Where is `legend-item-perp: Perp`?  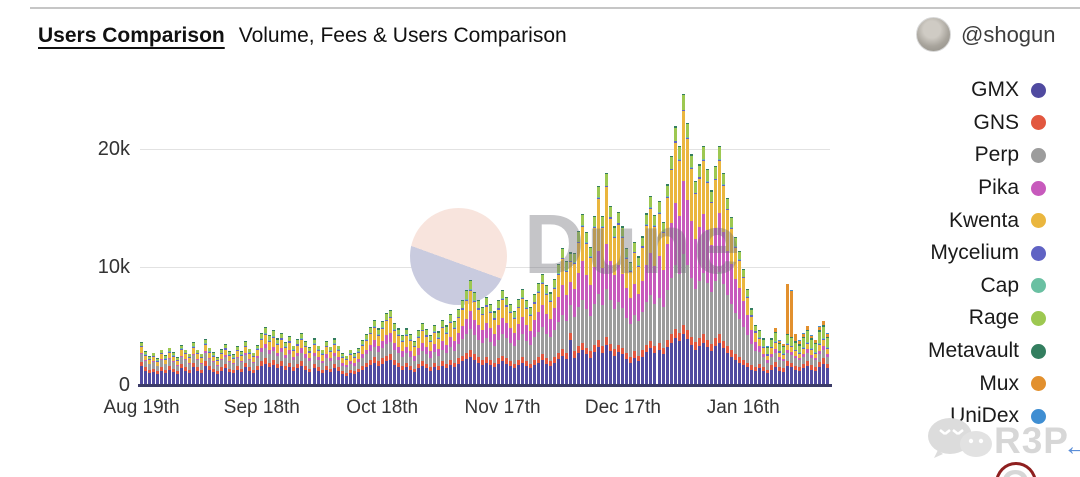
legend-item-perp: Perp is located at coordinates (987, 155).